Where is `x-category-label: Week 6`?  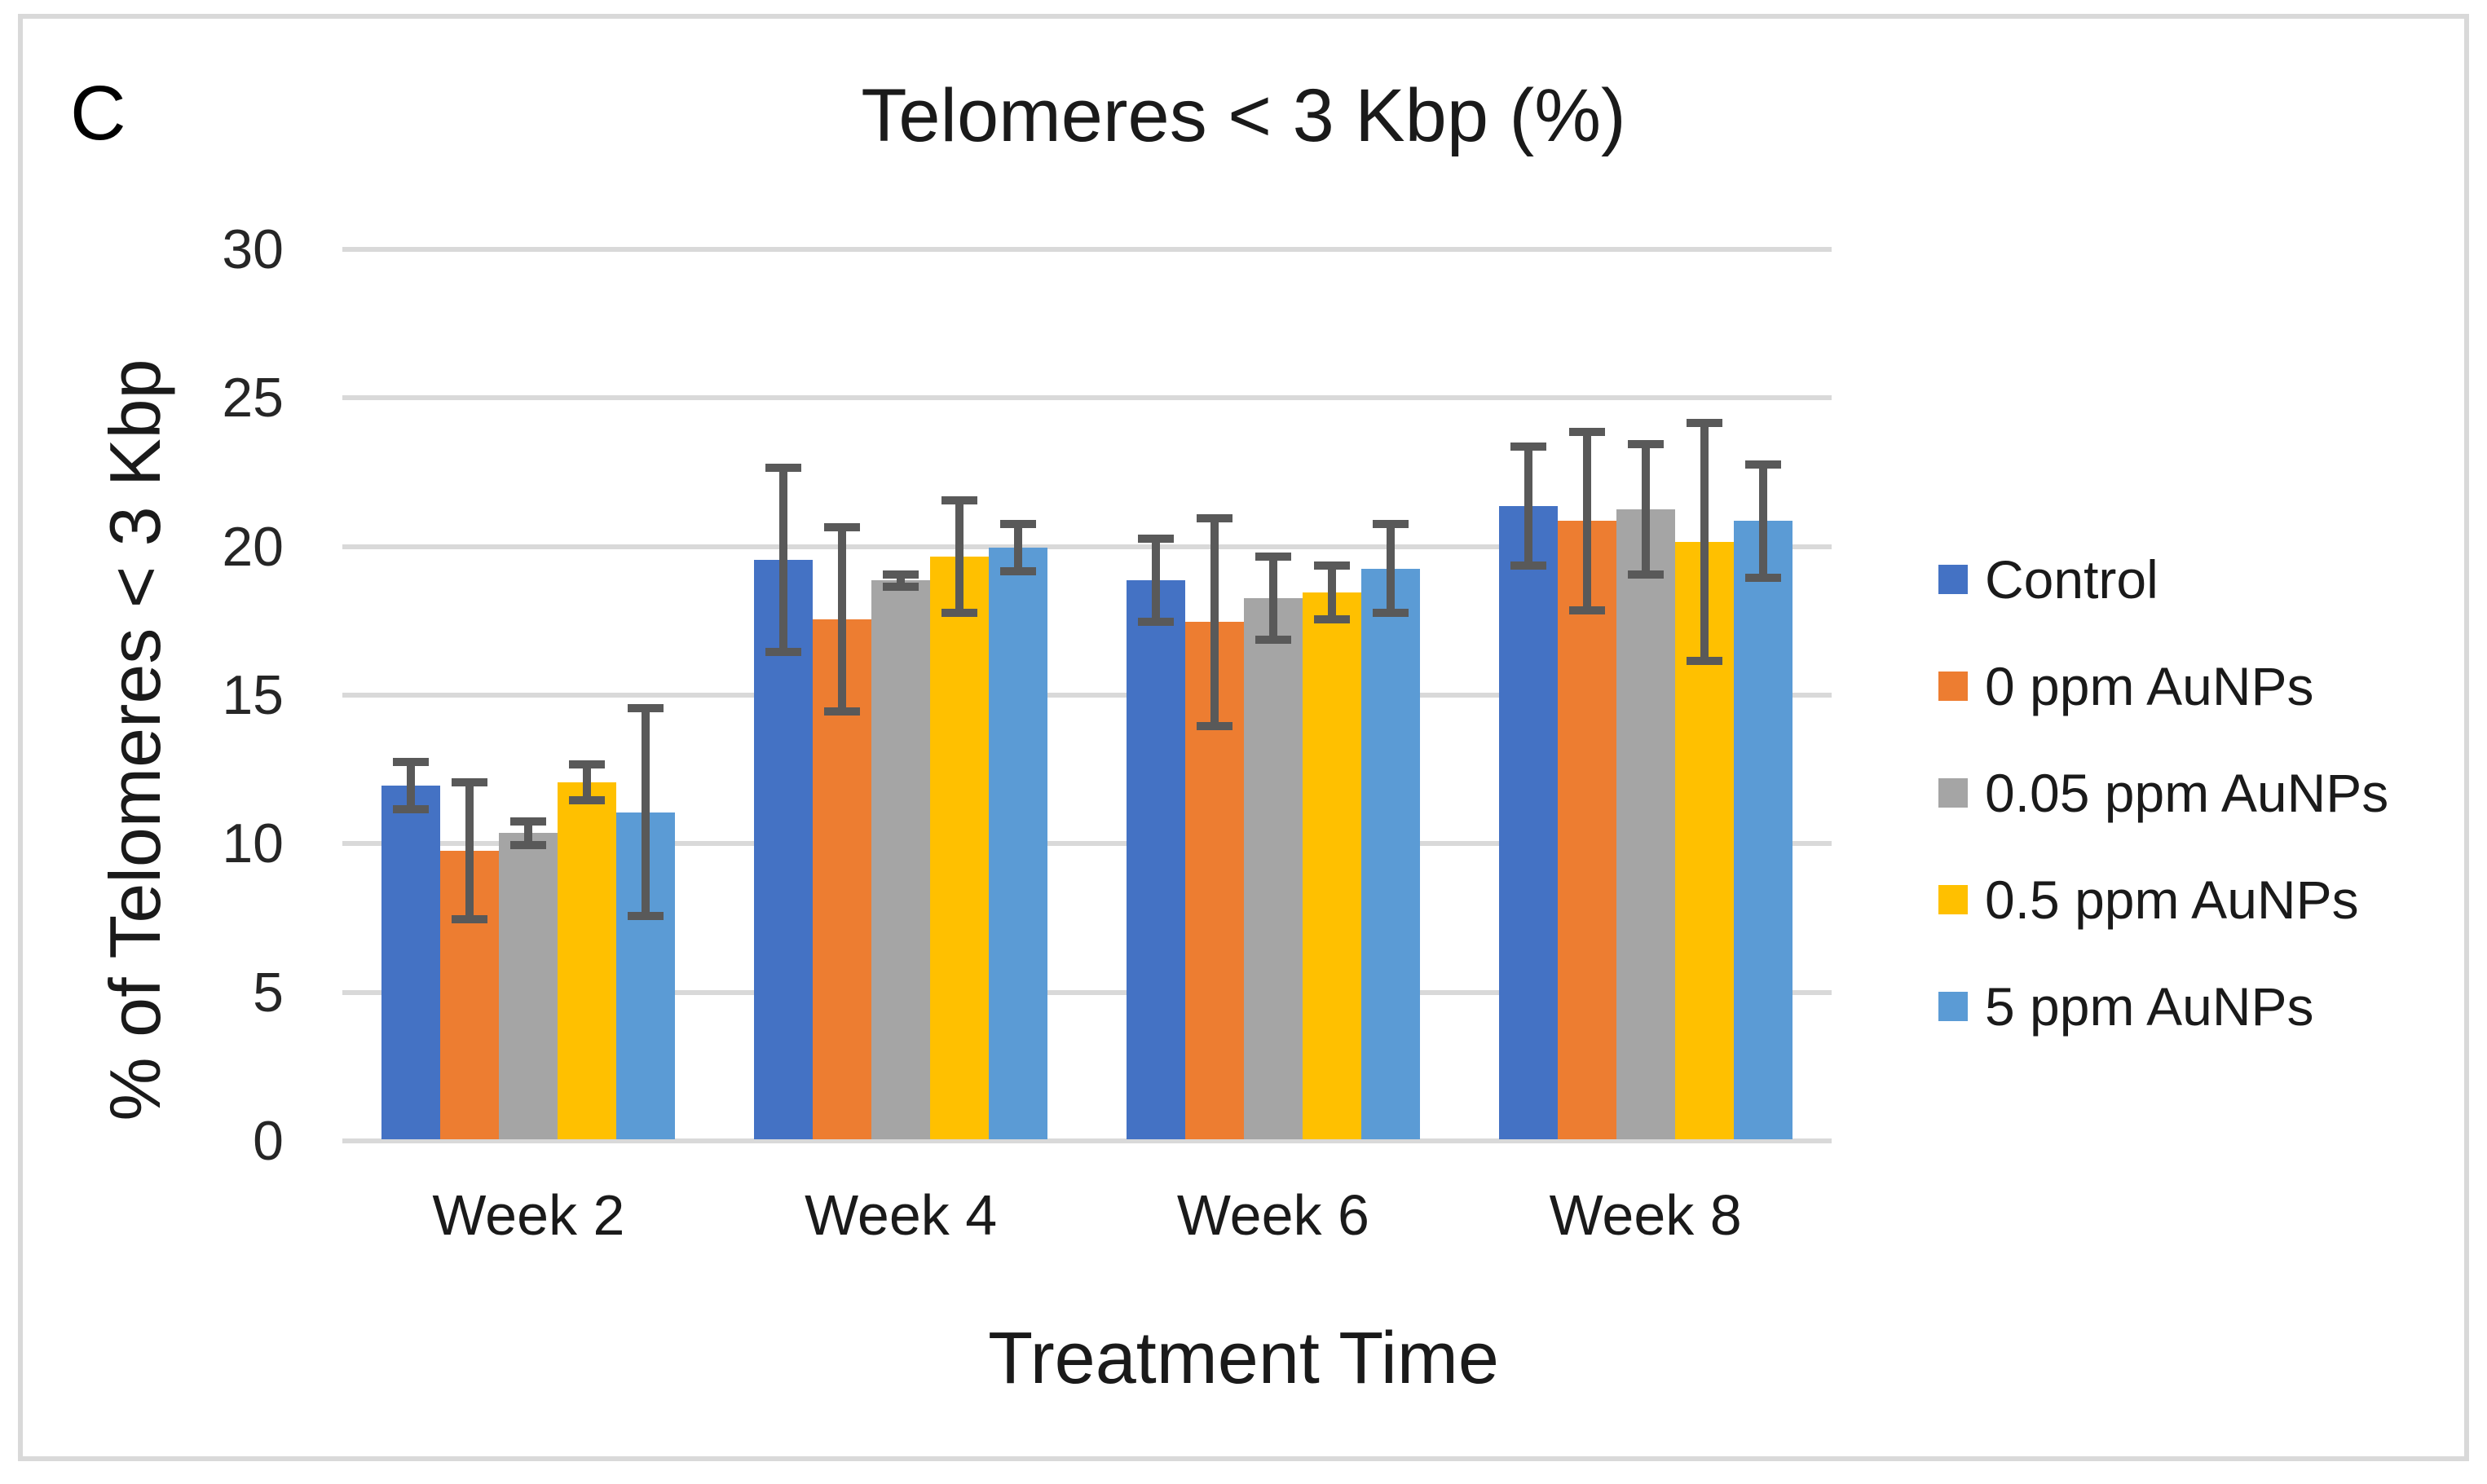 x-category-label: Week 6 is located at coordinates (1272, 1215).